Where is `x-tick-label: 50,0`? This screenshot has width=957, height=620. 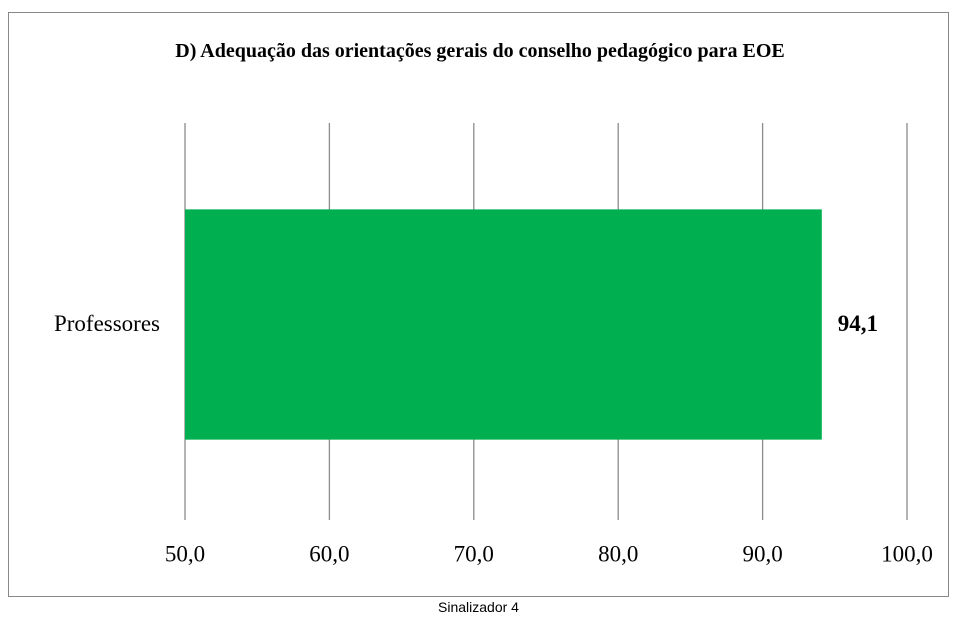 x-tick-label: 50,0 is located at coordinates (185, 553).